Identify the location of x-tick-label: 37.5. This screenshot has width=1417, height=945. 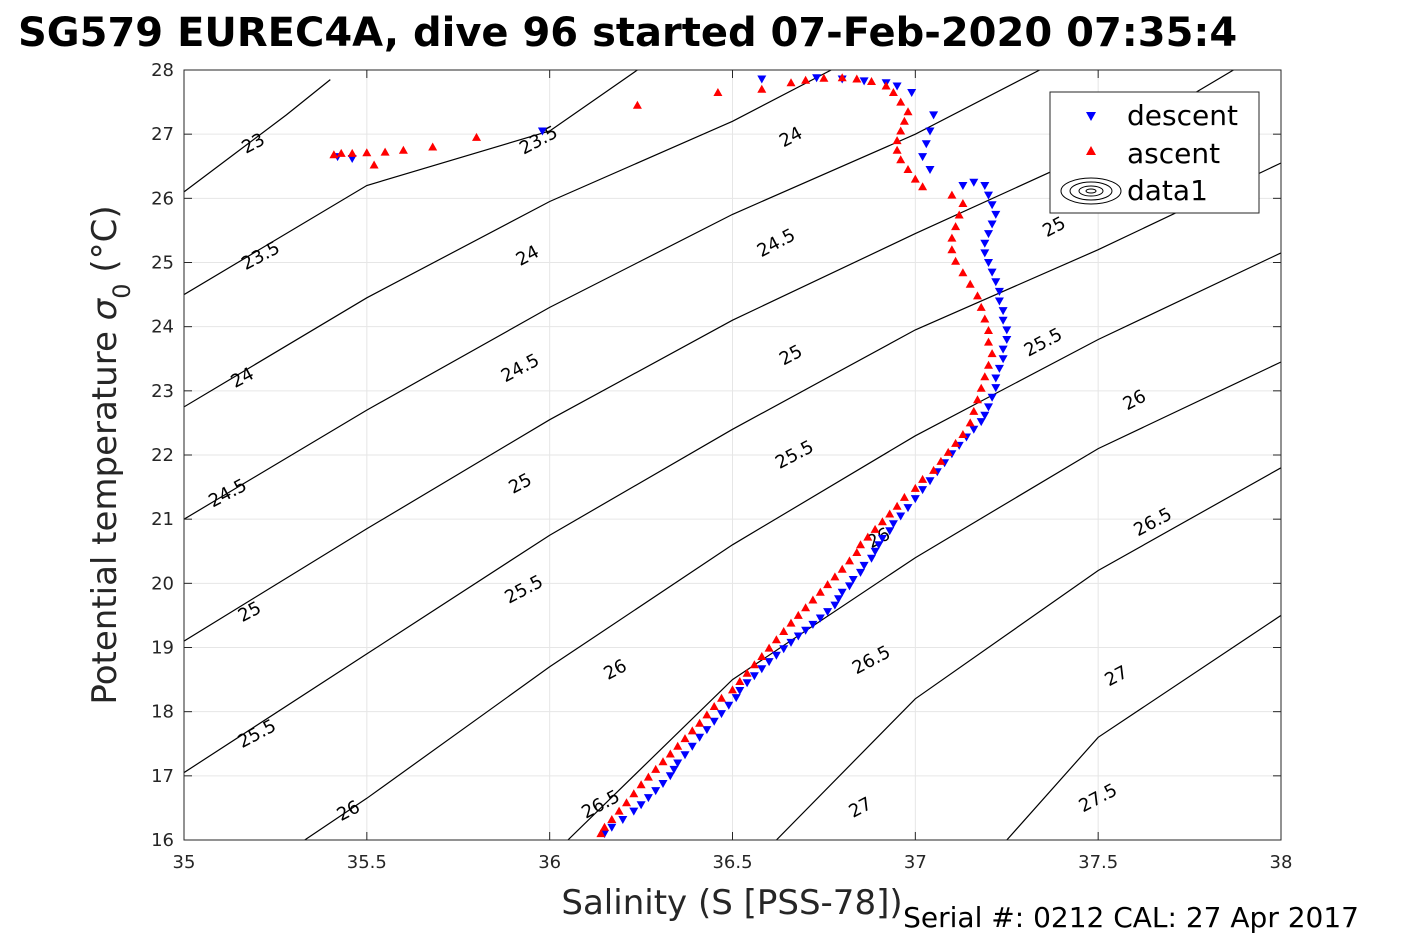
(1098, 862).